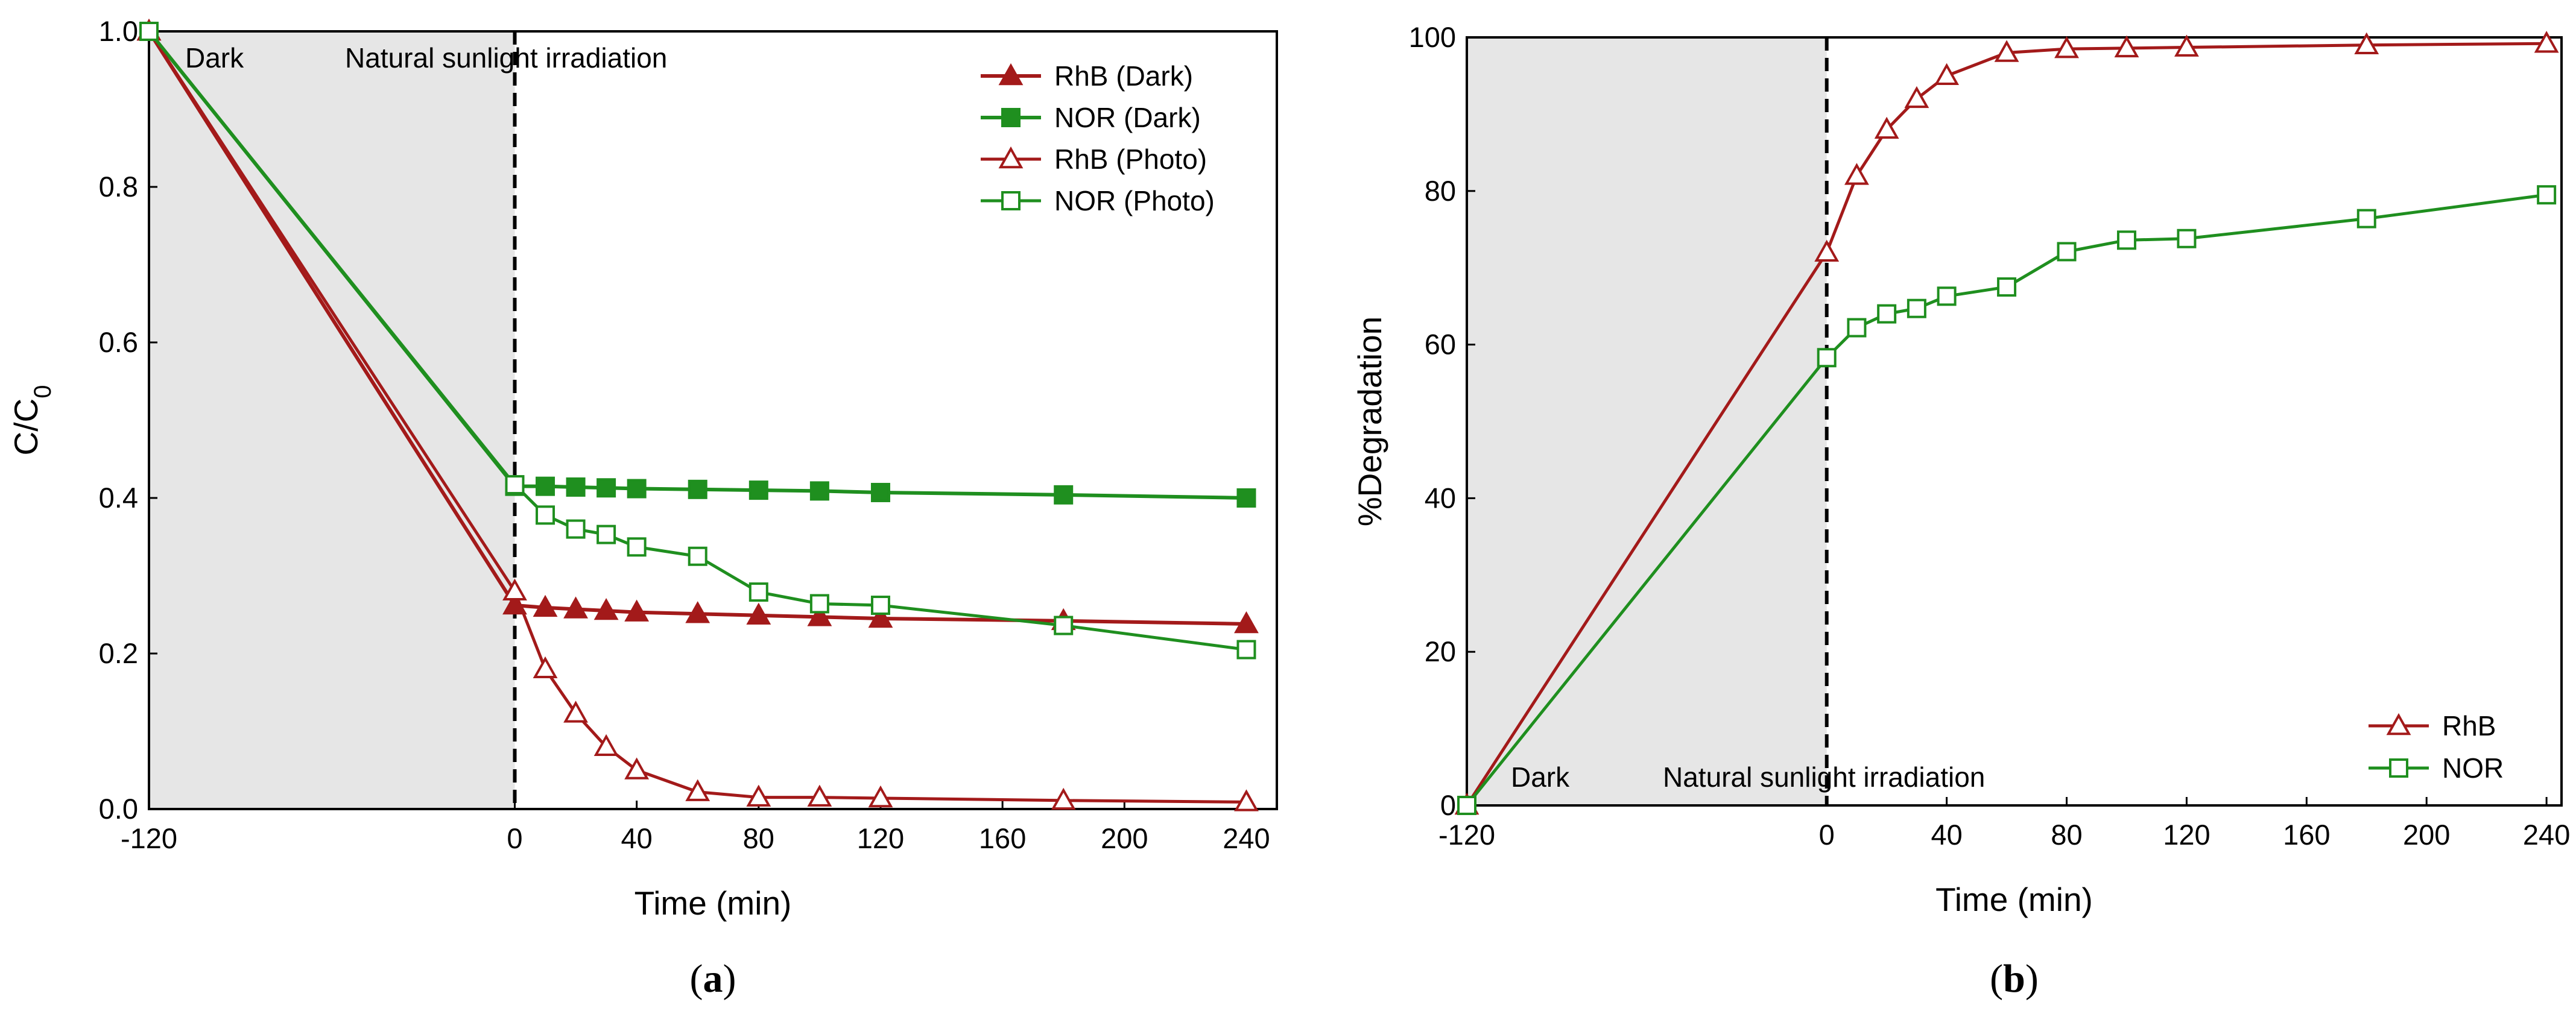 The width and height of the screenshot is (2576, 1011). Describe the element at coordinates (880, 838) in the screenshot. I see `x-tick-label: 120` at that location.